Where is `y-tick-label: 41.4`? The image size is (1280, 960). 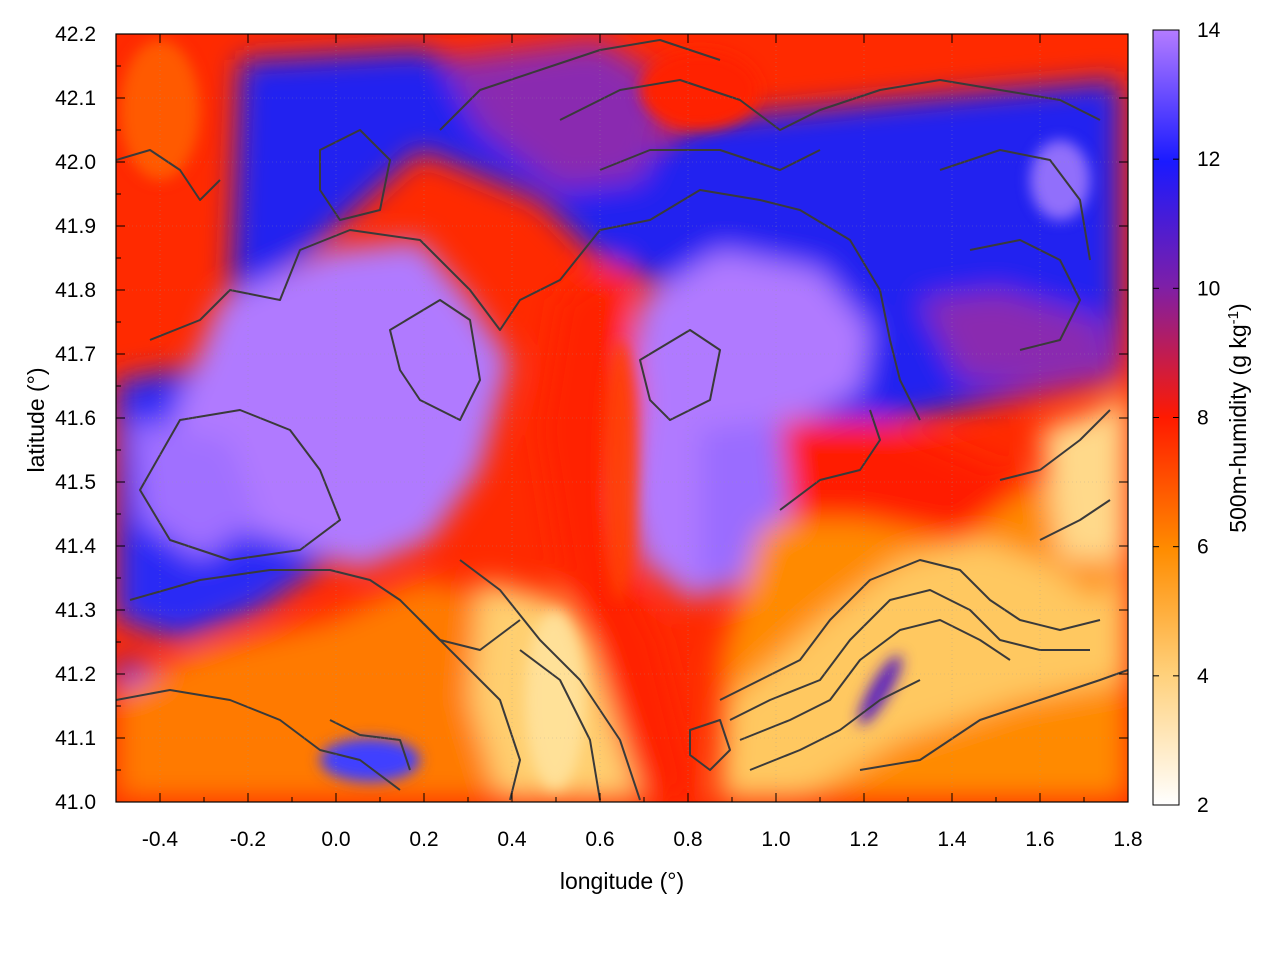 y-tick-label: 41.4 is located at coordinates (75, 546).